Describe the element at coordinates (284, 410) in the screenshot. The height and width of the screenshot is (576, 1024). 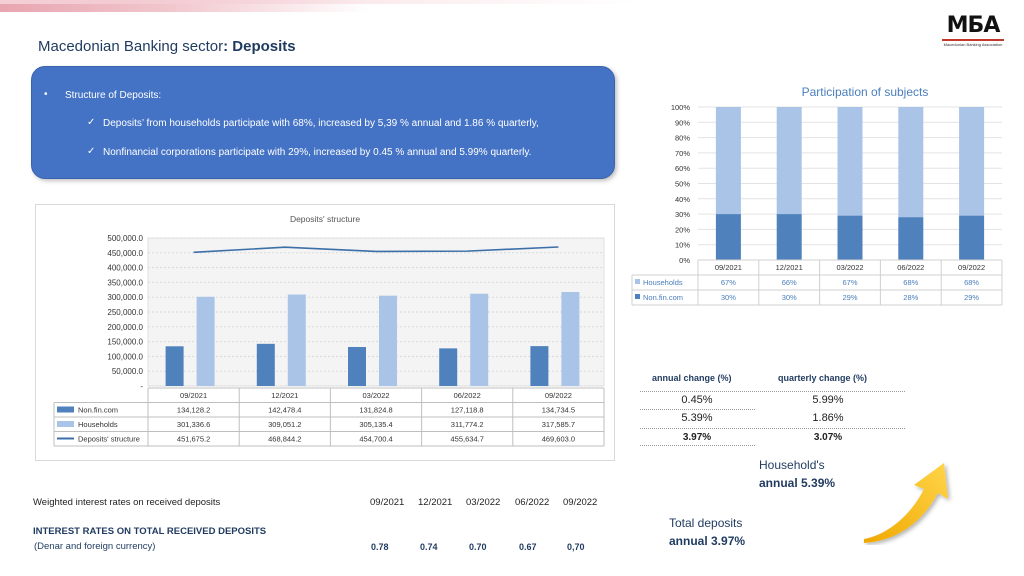
I see `data-value-label: 142,478.4` at that location.